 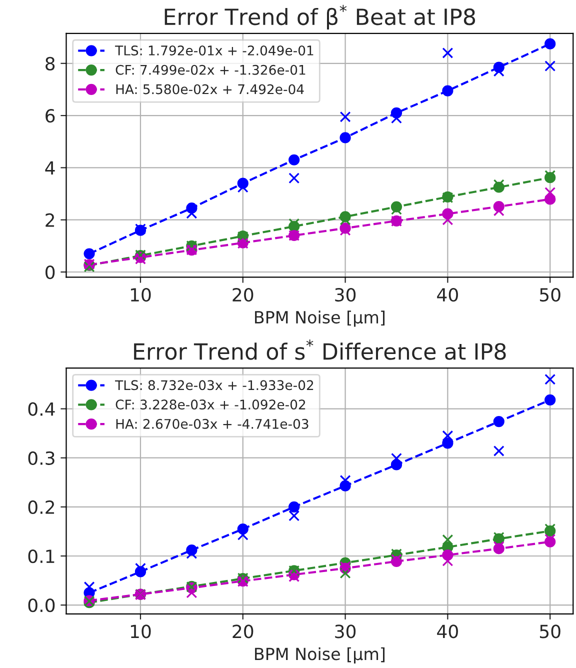 I want to click on y-tick-label: 0, so click(x=50, y=272).